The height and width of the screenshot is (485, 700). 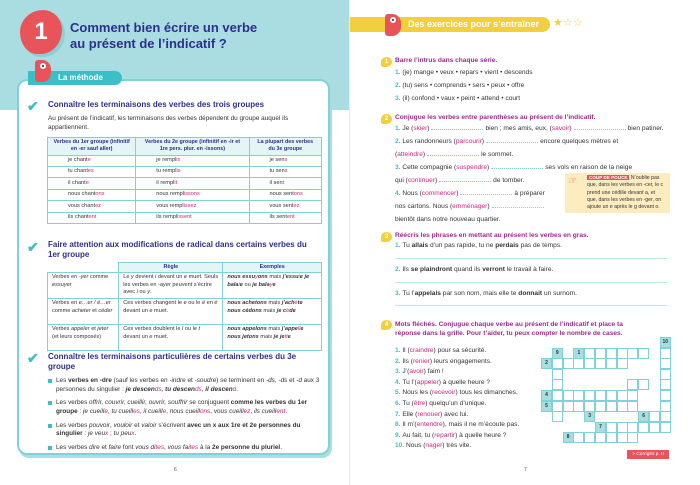 What do you see at coordinates (73, 403) in the screenshot?
I see `text-run: Les verbes` at bounding box center [73, 403].